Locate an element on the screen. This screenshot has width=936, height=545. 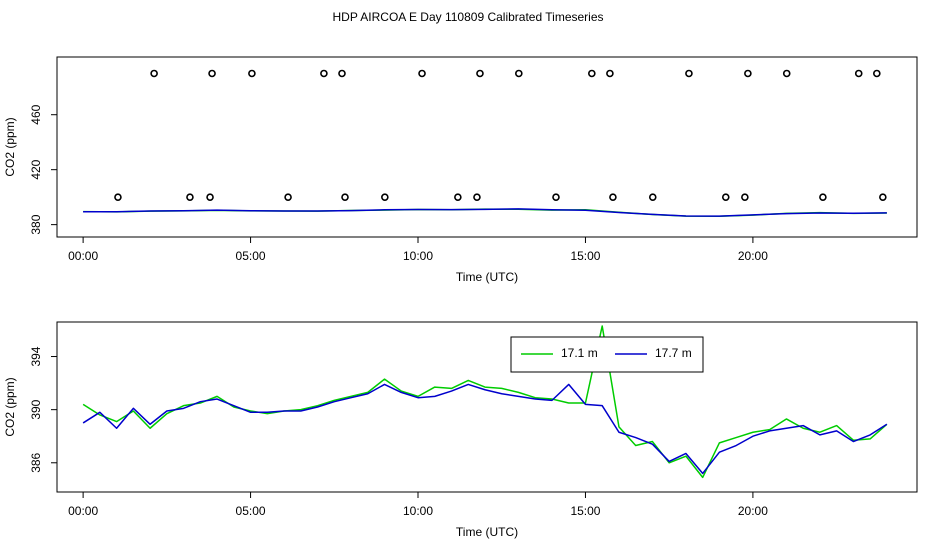
y-tick-label: 460 is located at coordinates (36, 114).